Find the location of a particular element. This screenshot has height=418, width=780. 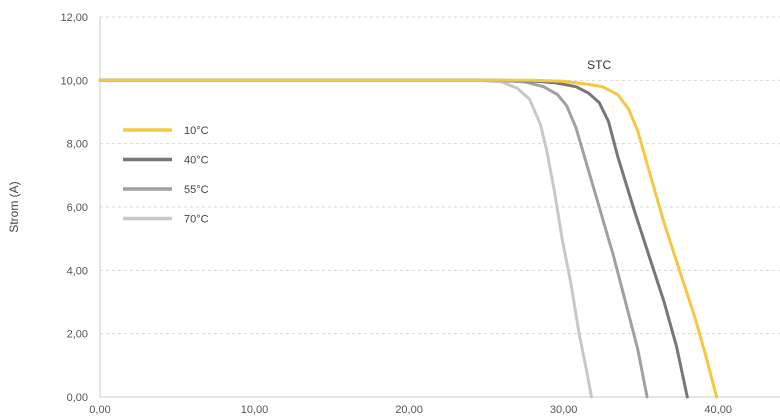

x-tick-label: 0,00 is located at coordinates (99, 410).